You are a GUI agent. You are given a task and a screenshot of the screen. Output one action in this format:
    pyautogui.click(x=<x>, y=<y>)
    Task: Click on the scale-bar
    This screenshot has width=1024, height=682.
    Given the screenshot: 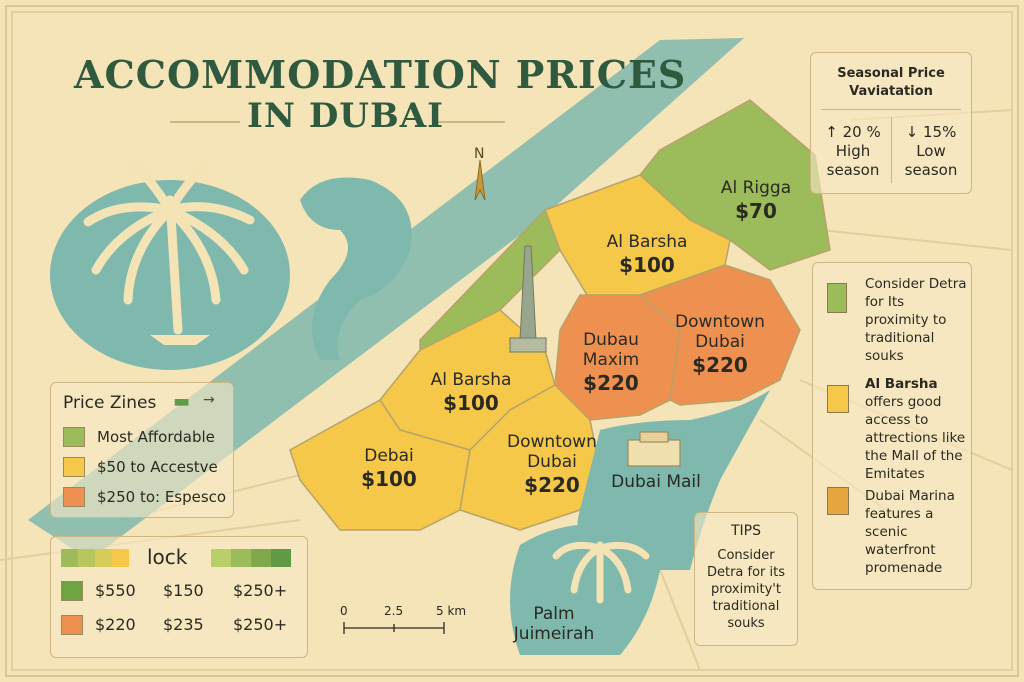 What is the action you would take?
    pyautogui.click(x=394, y=628)
    